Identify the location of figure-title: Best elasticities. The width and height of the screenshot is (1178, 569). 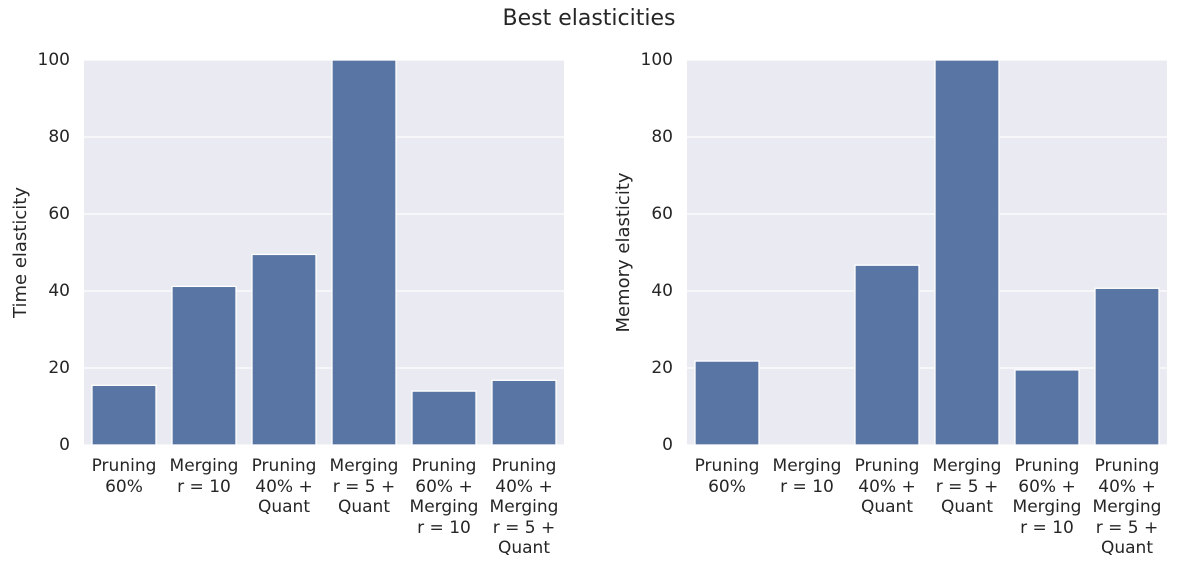
(589, 18).